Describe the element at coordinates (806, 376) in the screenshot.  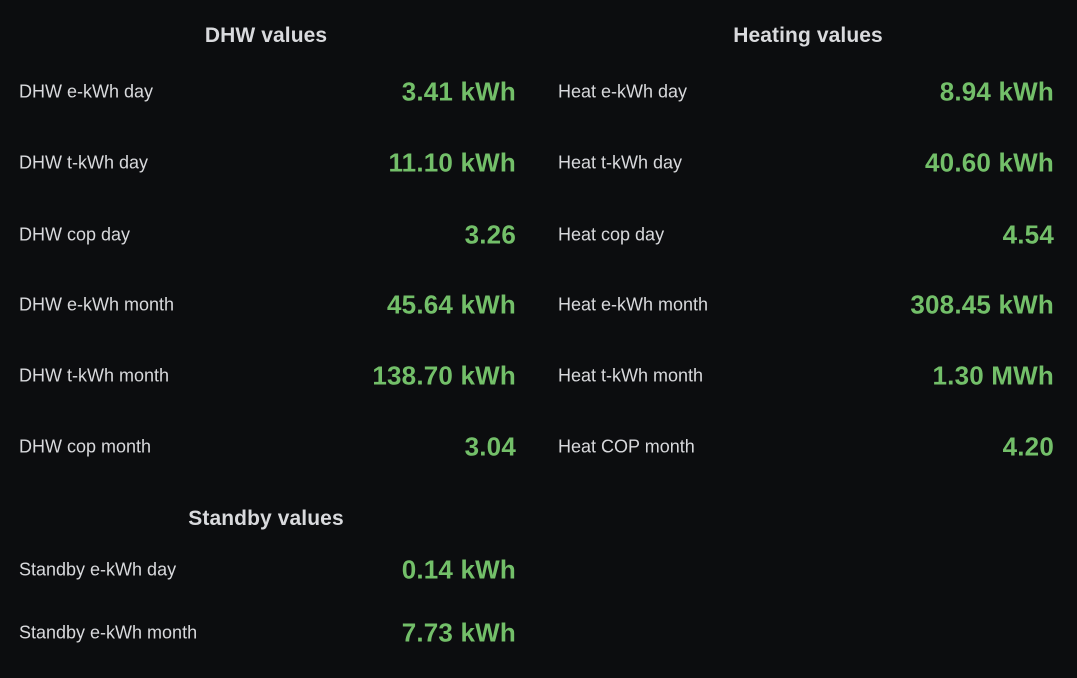
I see `stat-row-heat-tkwh-month: Heat t-kWh month 1.30 MWh` at that location.